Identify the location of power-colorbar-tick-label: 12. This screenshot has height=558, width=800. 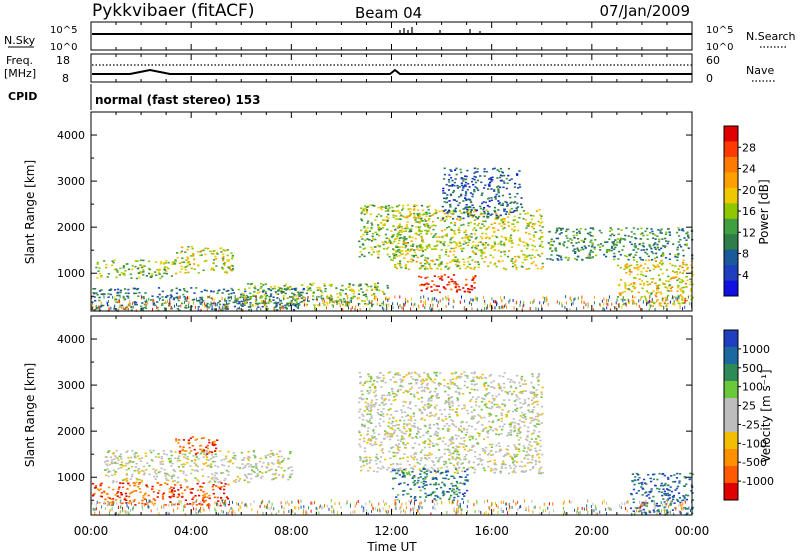
(749, 232).